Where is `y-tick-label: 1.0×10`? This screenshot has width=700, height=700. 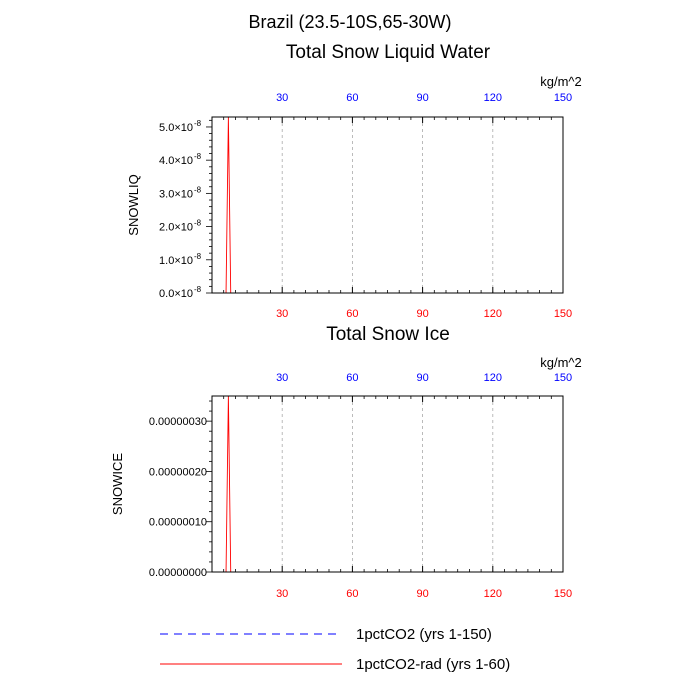 y-tick-label: 1.0×10 is located at coordinates (176, 261).